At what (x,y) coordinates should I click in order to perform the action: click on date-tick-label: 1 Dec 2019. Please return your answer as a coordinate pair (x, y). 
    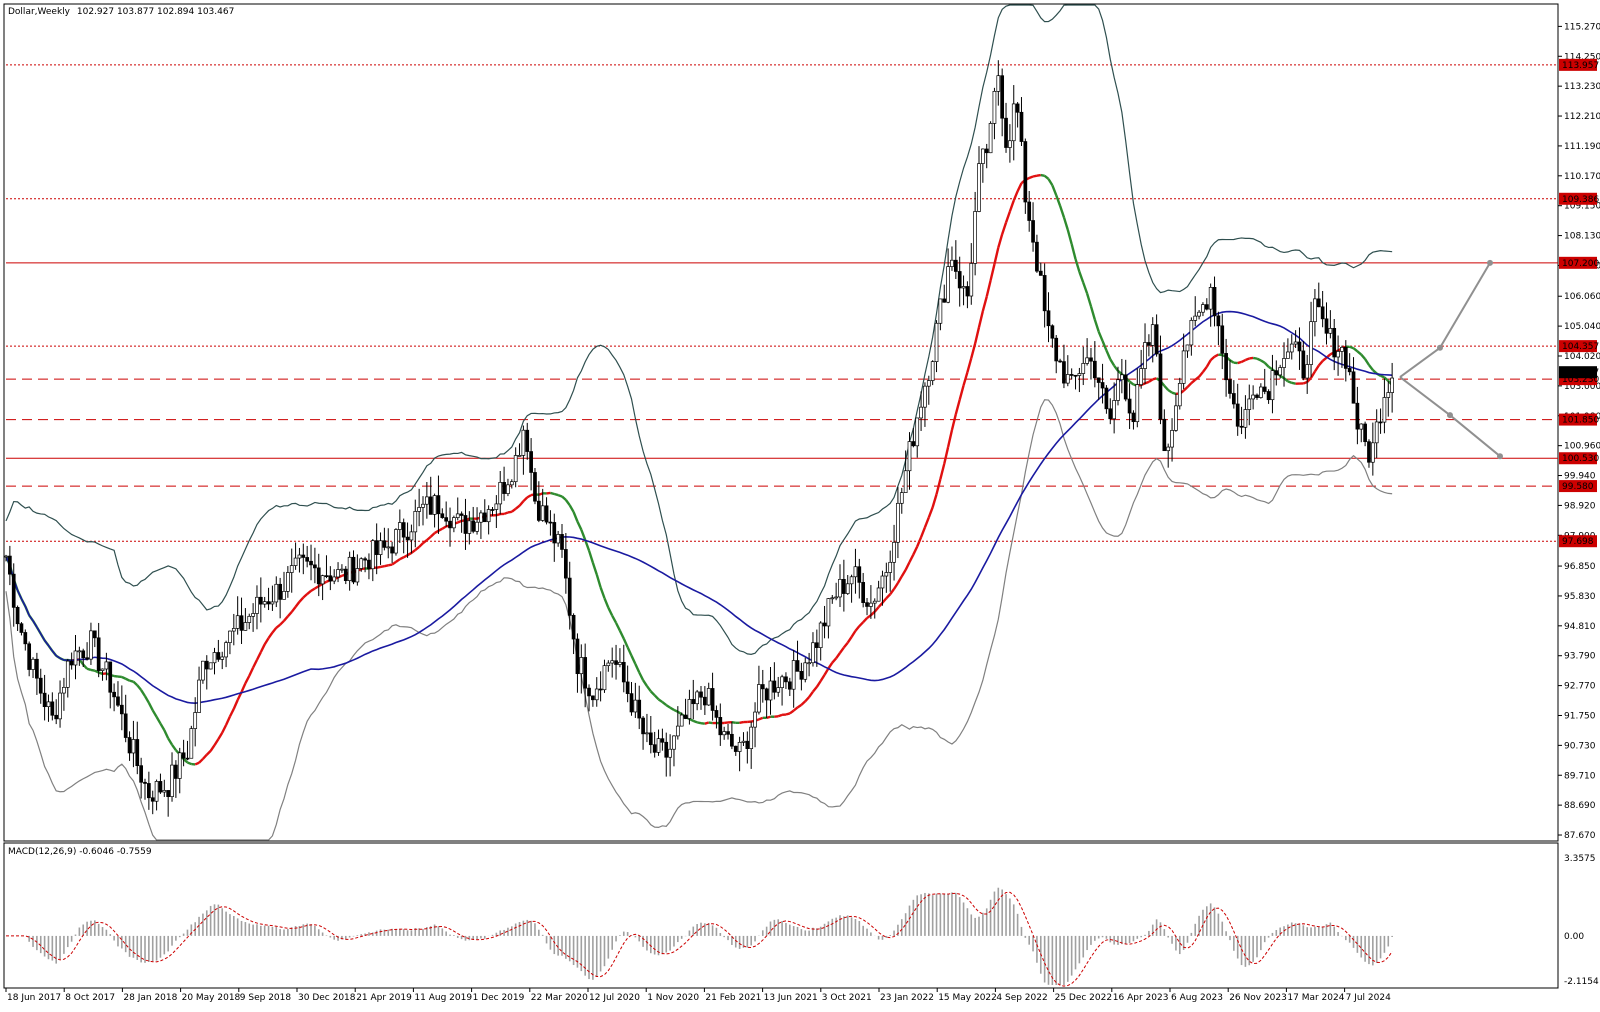
    Looking at the image, I should click on (499, 998).